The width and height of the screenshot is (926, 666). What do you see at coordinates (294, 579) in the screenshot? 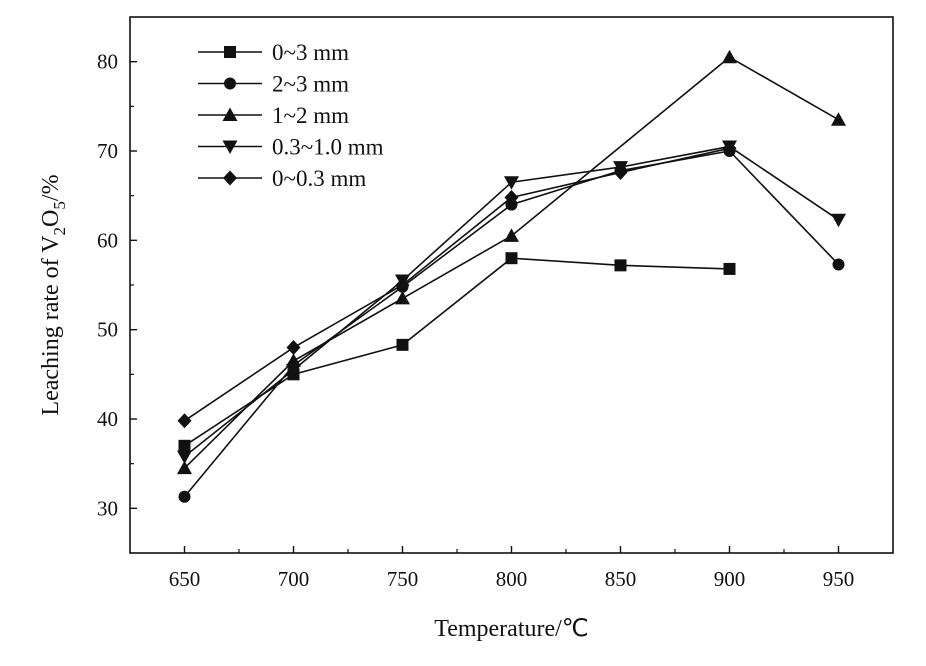
I see `x-tick-label: 700` at bounding box center [294, 579].